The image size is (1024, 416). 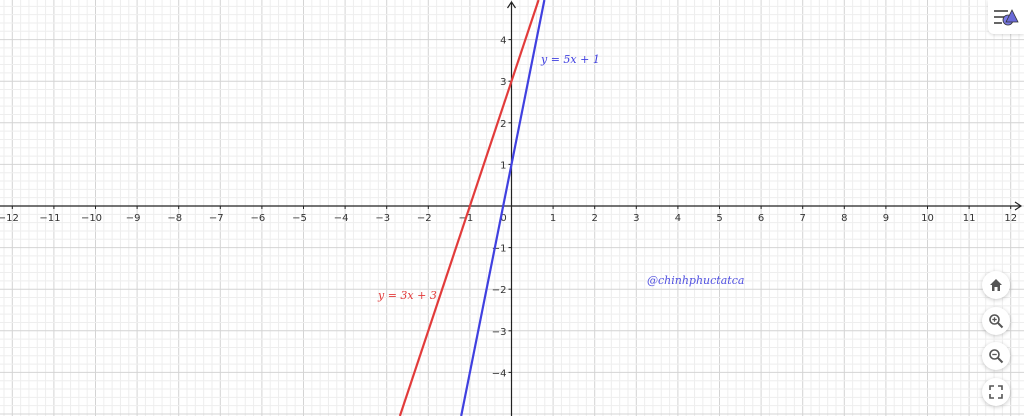 What do you see at coordinates (91, 218) in the screenshot?
I see `x-tick-label: −10` at bounding box center [91, 218].